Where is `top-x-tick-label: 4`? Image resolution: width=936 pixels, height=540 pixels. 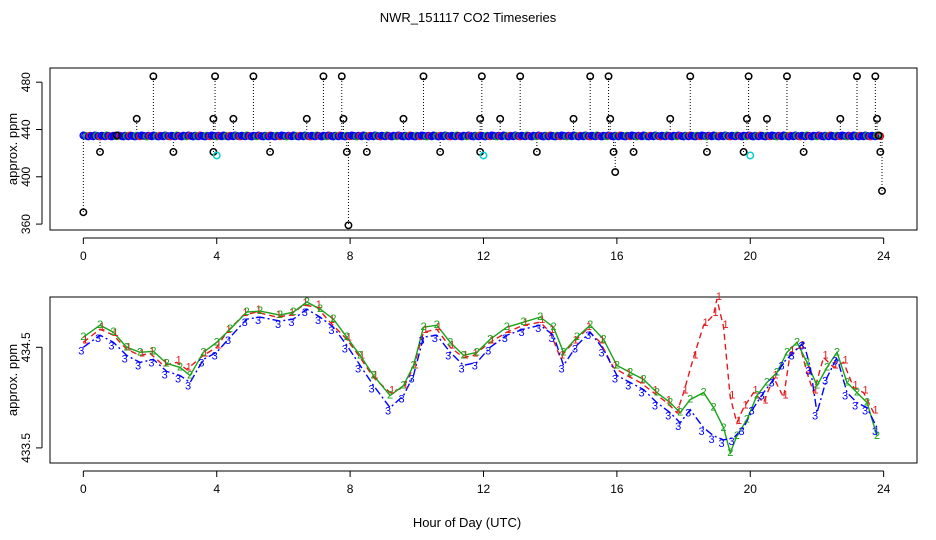 top-x-tick-label: 4 is located at coordinates (216, 256).